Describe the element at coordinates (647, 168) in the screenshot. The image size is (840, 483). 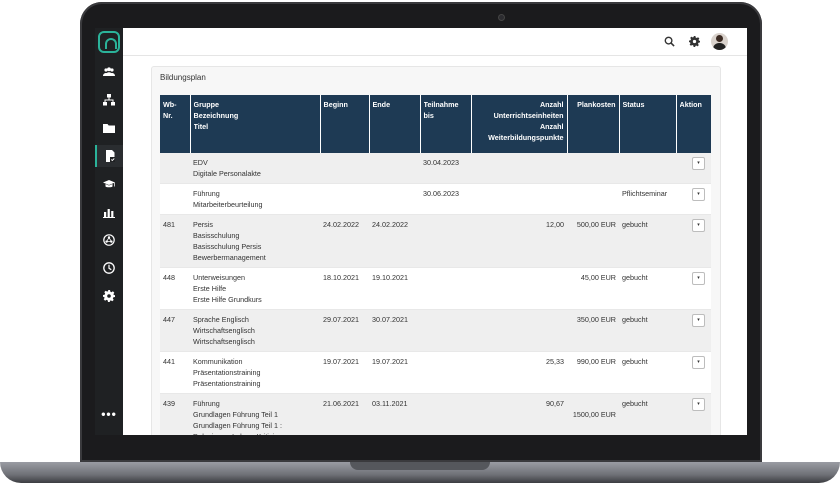
I see `cell-status` at that location.